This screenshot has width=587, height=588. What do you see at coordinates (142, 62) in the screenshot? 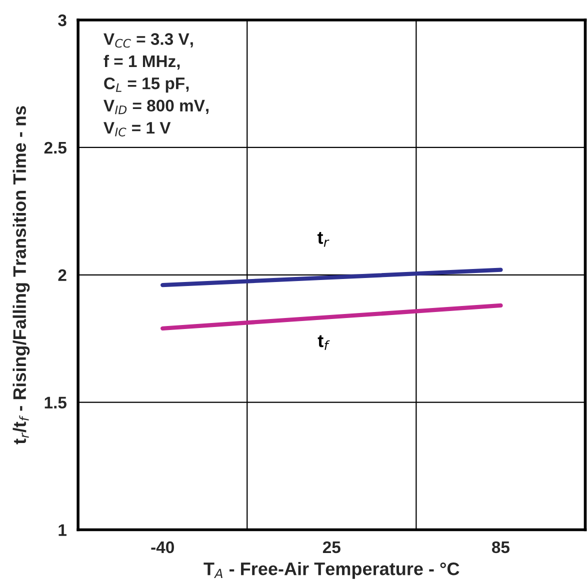
I see `annotation: f = 1 MHz,` at bounding box center [142, 62].